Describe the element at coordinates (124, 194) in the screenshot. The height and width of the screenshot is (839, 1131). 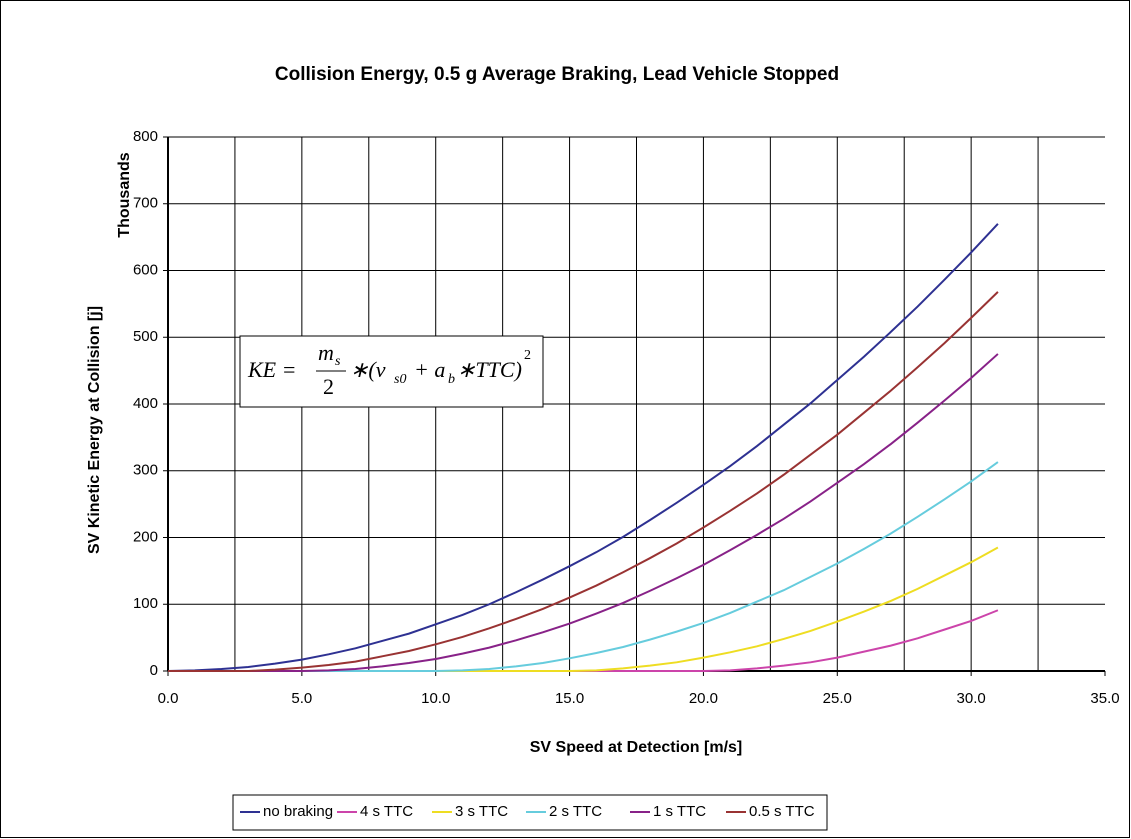
I see `y-unit-label: Thousands` at that location.